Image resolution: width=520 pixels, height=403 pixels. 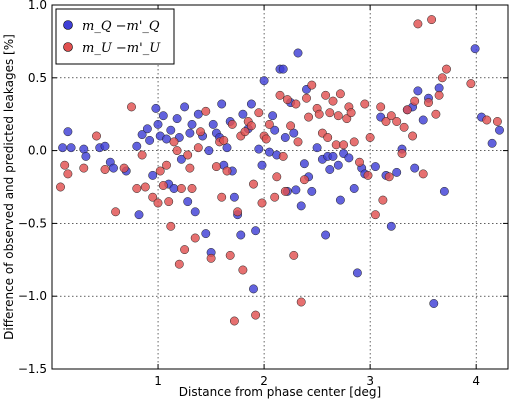 I want to click on y-tick-label: 1.0, so click(x=37, y=6).